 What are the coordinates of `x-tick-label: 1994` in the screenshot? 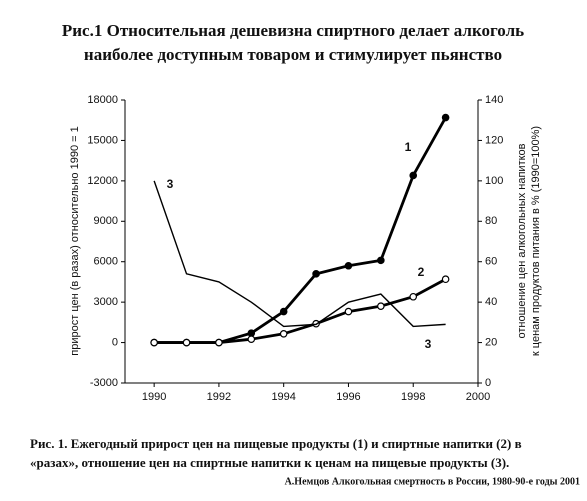 It's located at (283, 397).